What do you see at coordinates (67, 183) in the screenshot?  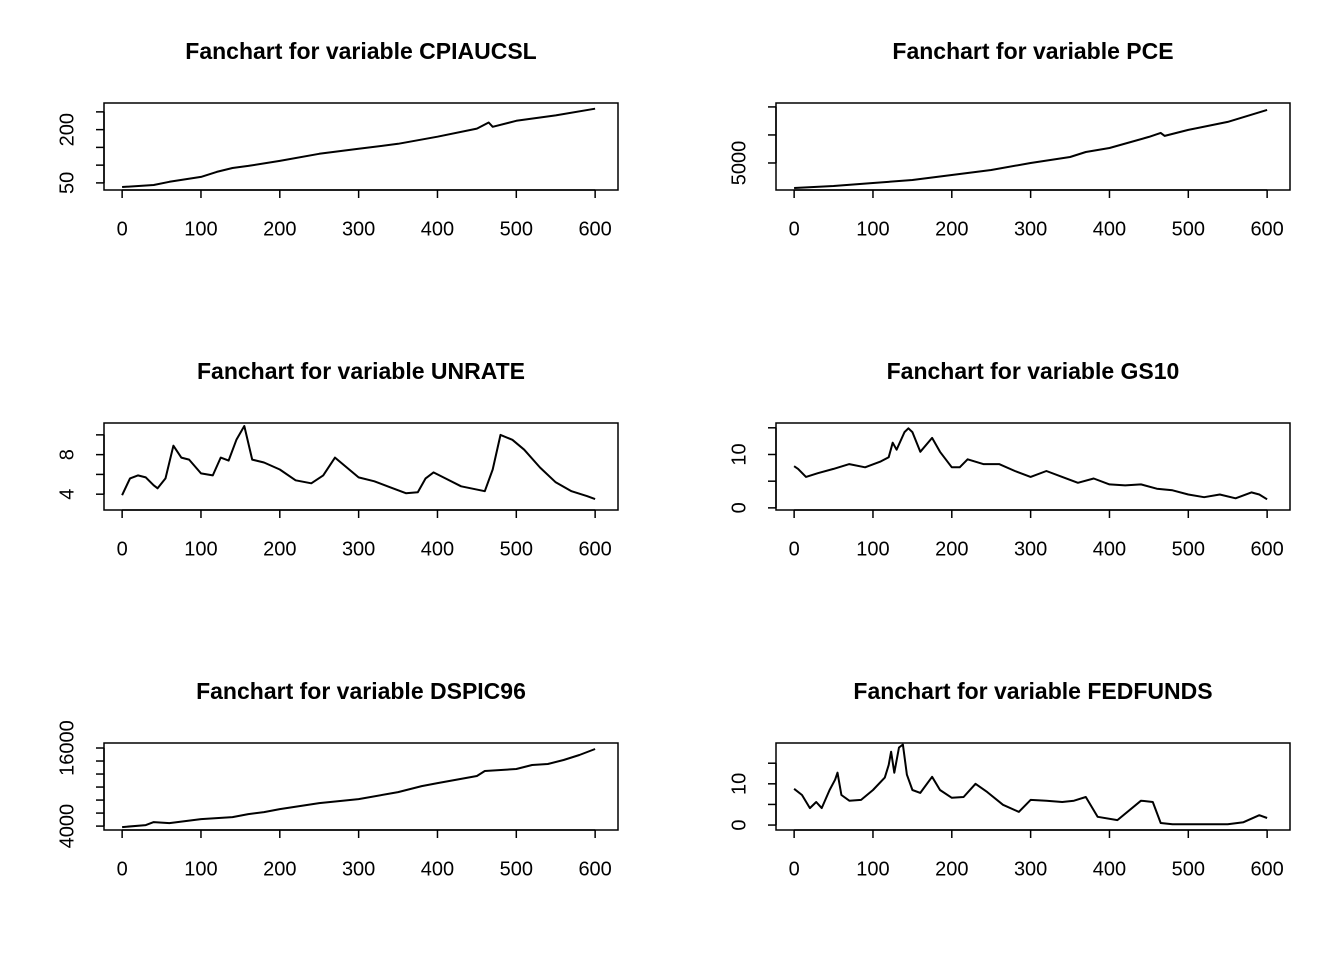 I see `y-tick-label: 50` at bounding box center [67, 183].